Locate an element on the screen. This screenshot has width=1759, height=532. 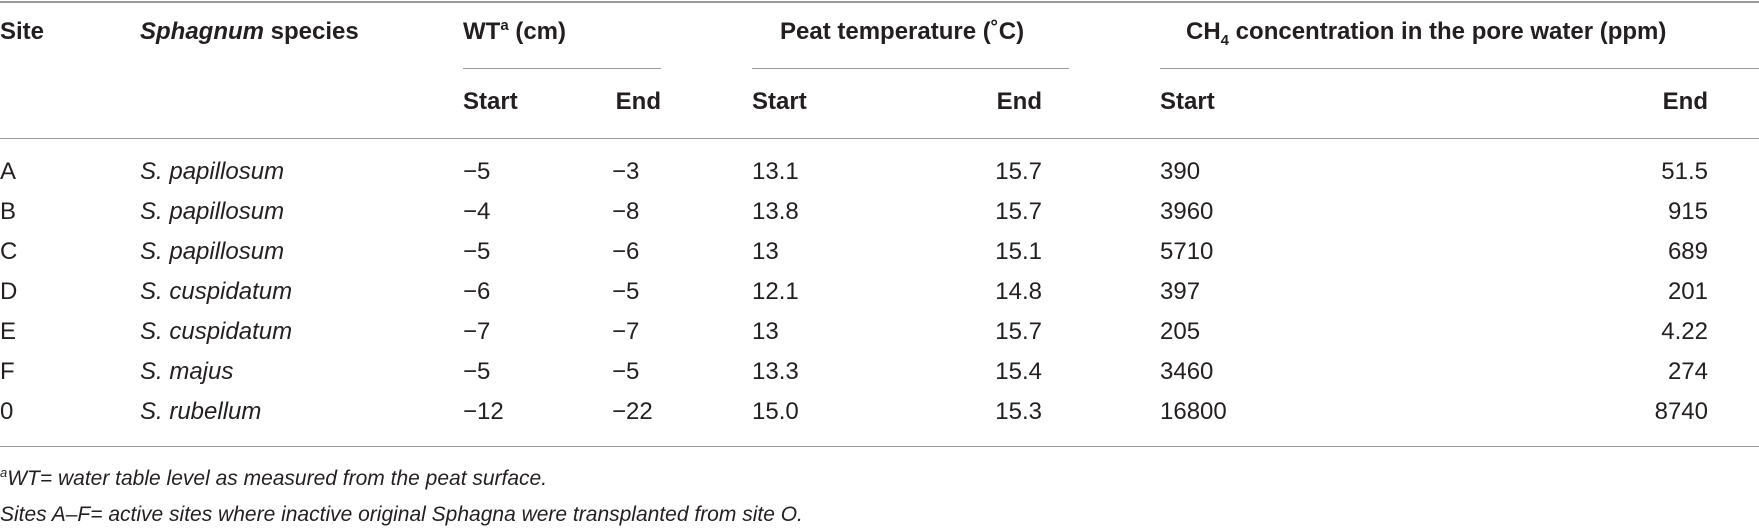
cell-temp-start: 13.8 is located at coordinates (775, 211).